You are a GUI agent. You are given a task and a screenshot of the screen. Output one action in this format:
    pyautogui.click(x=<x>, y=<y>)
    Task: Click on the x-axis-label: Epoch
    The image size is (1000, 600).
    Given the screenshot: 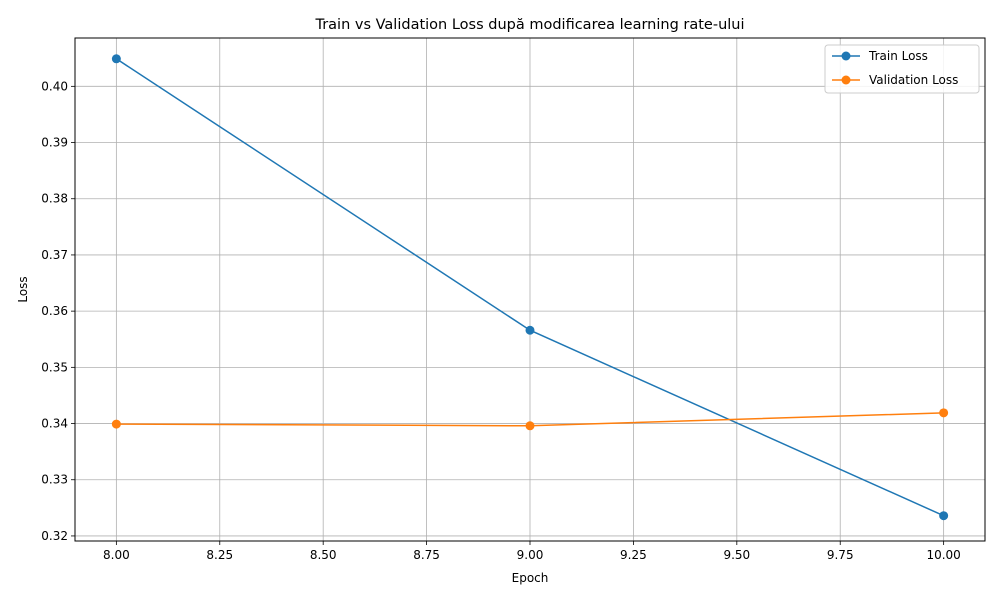 What is the action you would take?
    pyautogui.click(x=530, y=578)
    